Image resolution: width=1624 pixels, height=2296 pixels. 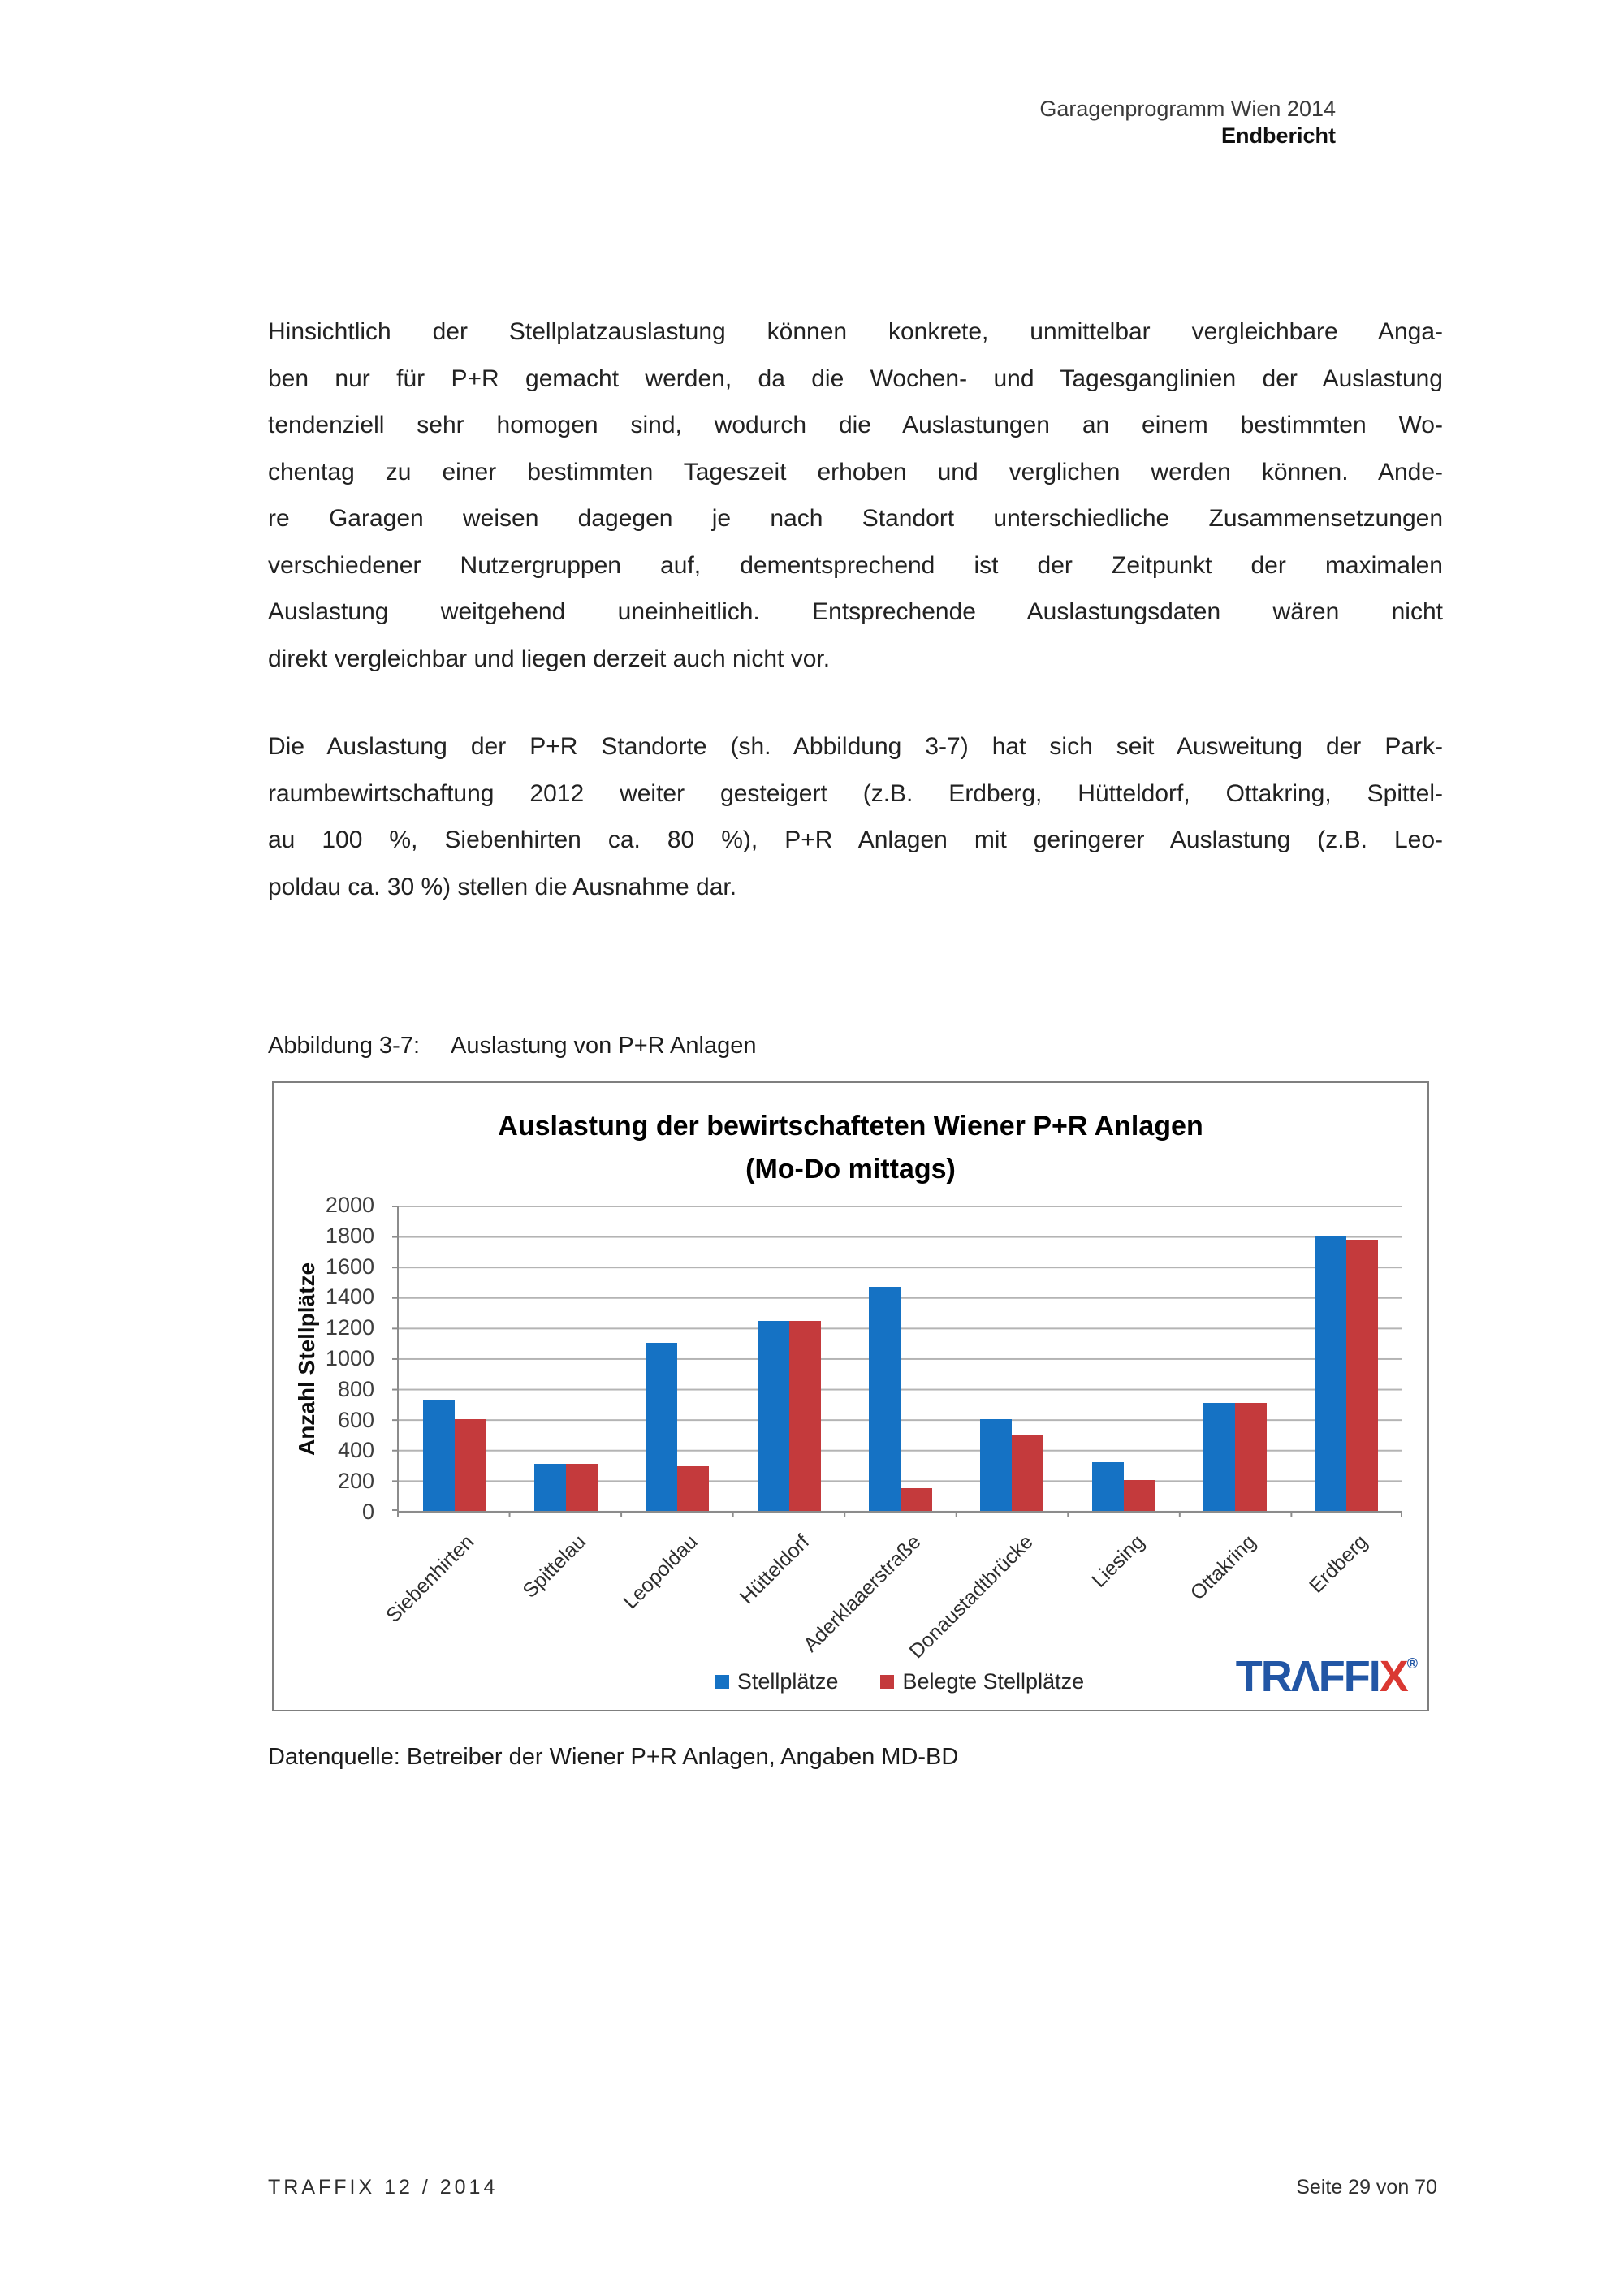 What do you see at coordinates (1339, 1564) in the screenshot?
I see `x-axis-label: Erdberg` at bounding box center [1339, 1564].